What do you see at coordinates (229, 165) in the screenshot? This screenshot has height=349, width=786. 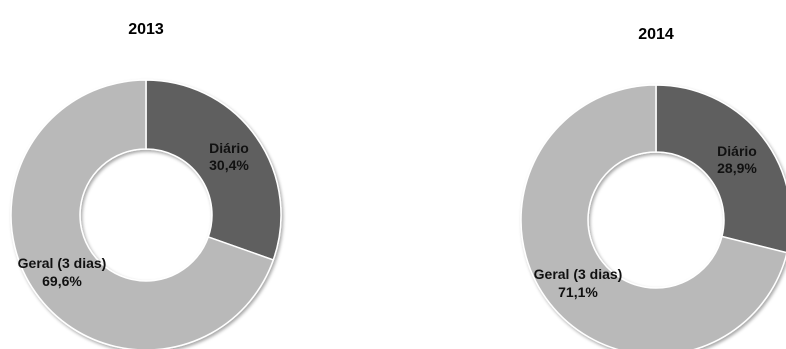 I see `slice-value-diario: 30,4%` at bounding box center [229, 165].